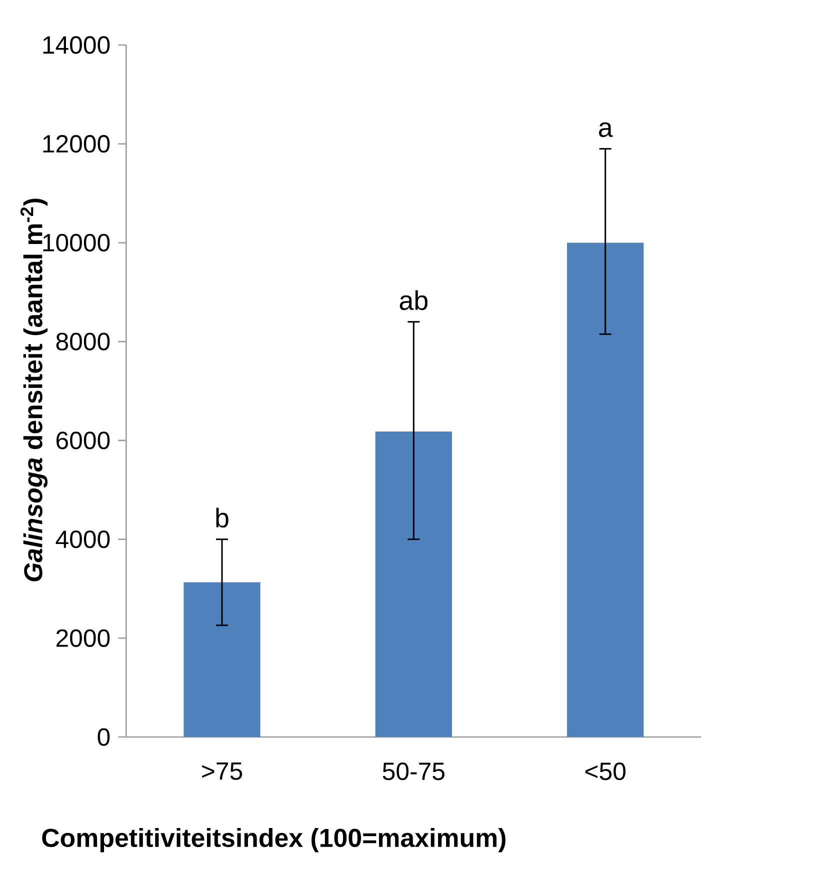  What do you see at coordinates (76, 45) in the screenshot?
I see `y-tick-label: 14000` at bounding box center [76, 45].